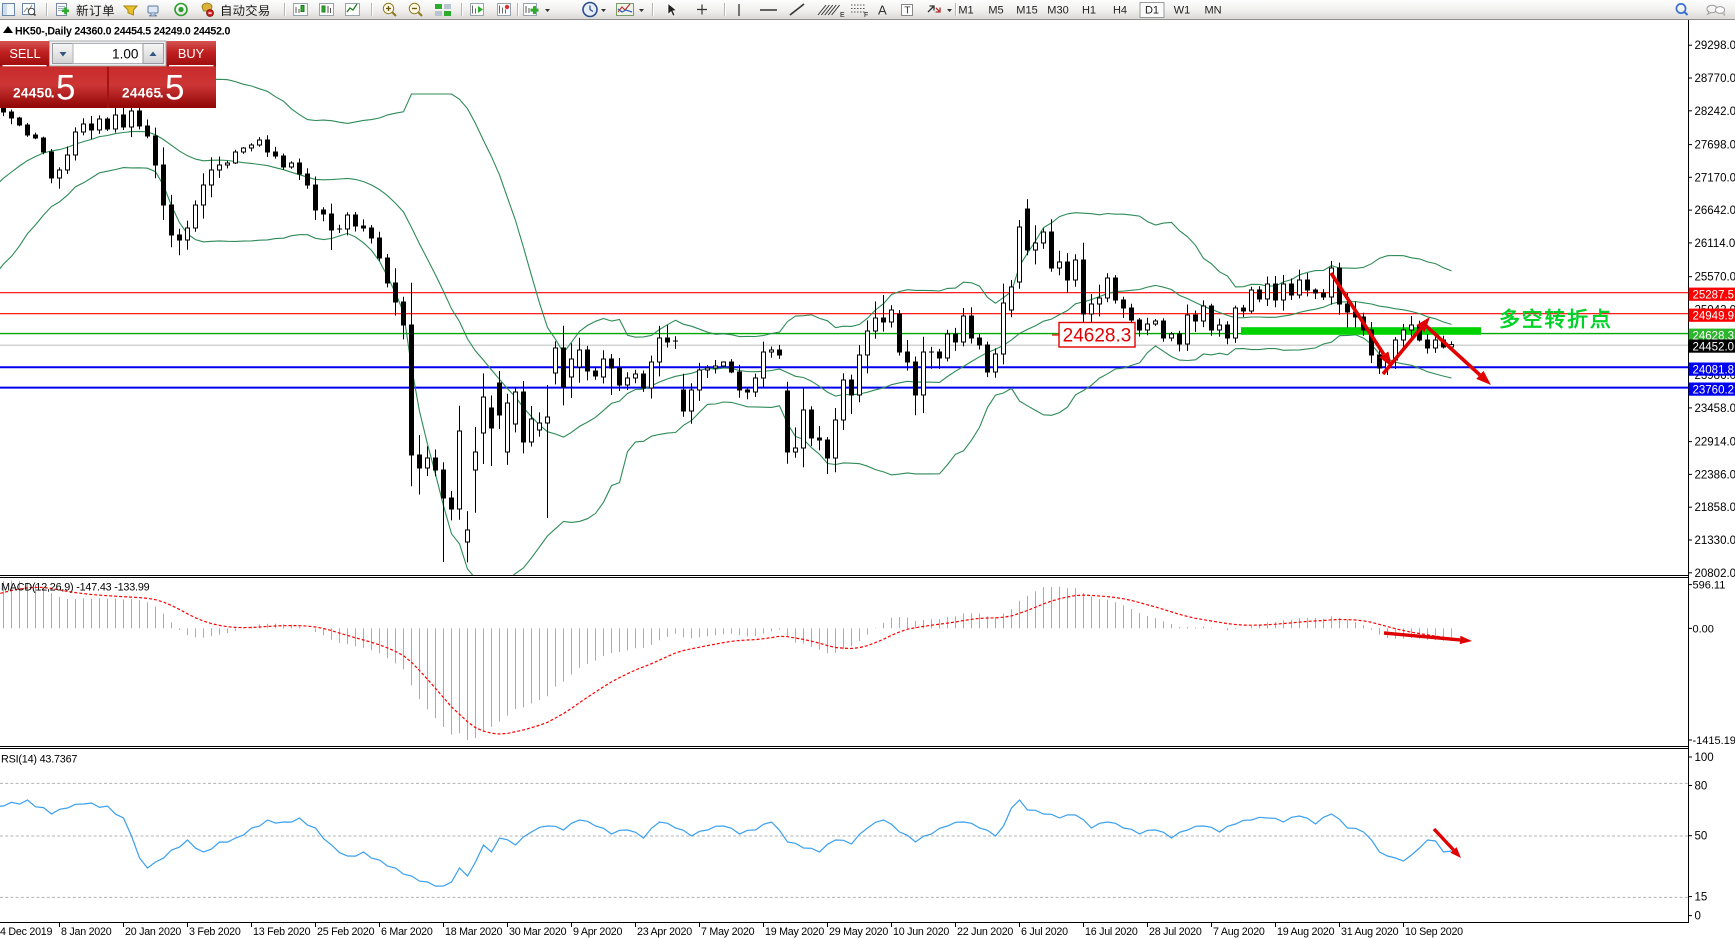 The height and width of the screenshot is (939, 1735). Describe the element at coordinates (1057, 11) in the screenshot. I see `svg-text: M30` at that location.